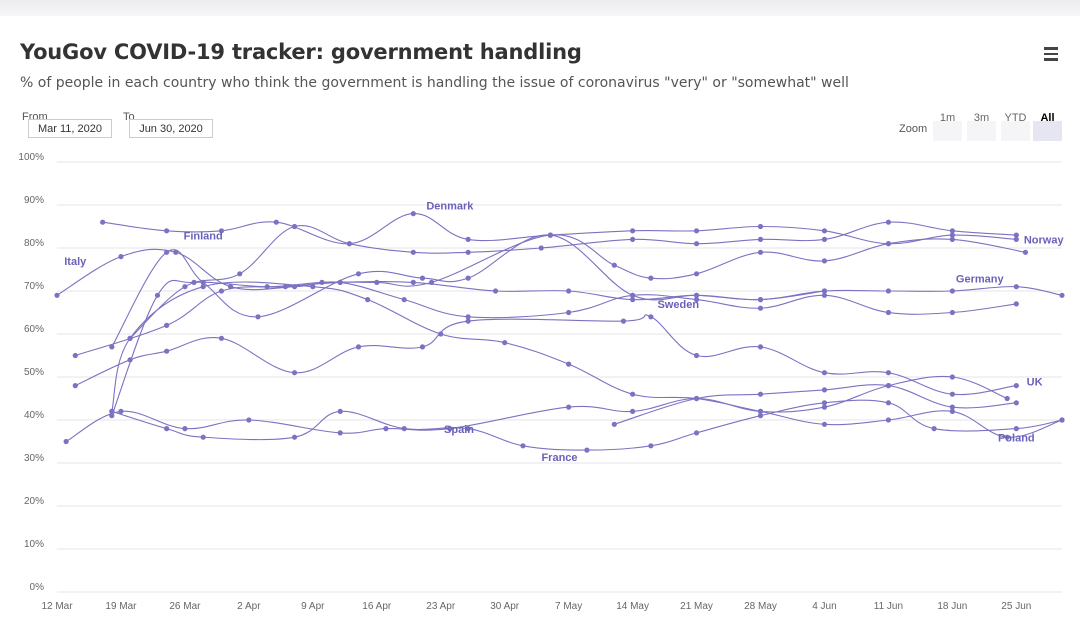 This screenshot has width=1080, height=624. I want to click on zoom-1m-button: 1m, so click(947, 125).